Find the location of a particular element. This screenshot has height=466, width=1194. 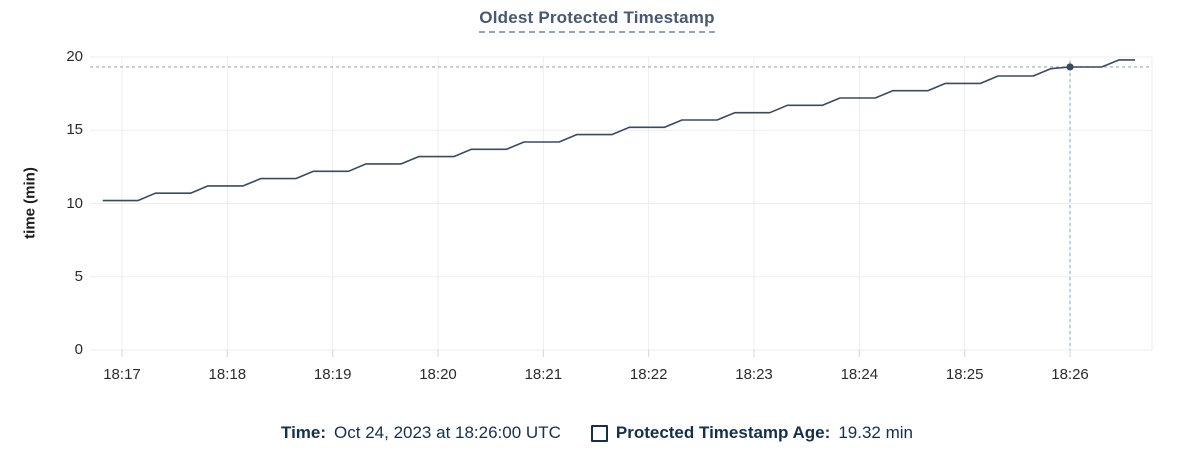

x-tick-label: 18:19 is located at coordinates (332, 374).